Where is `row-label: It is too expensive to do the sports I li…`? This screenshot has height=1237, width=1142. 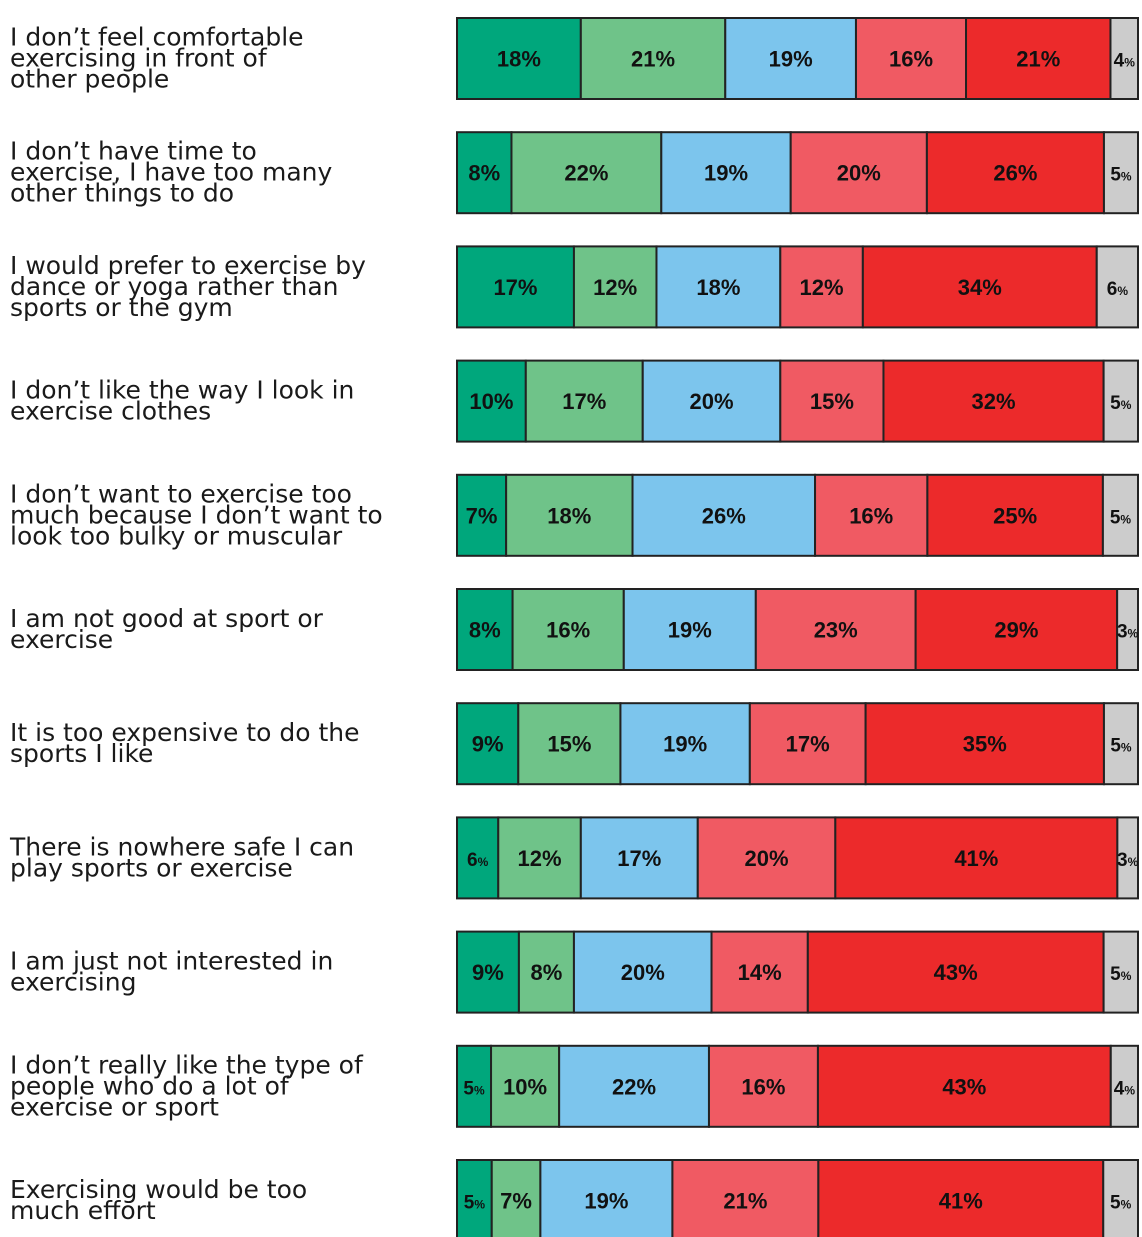 row-label: It is too expensive to do the sports I li… is located at coordinates (185, 743).